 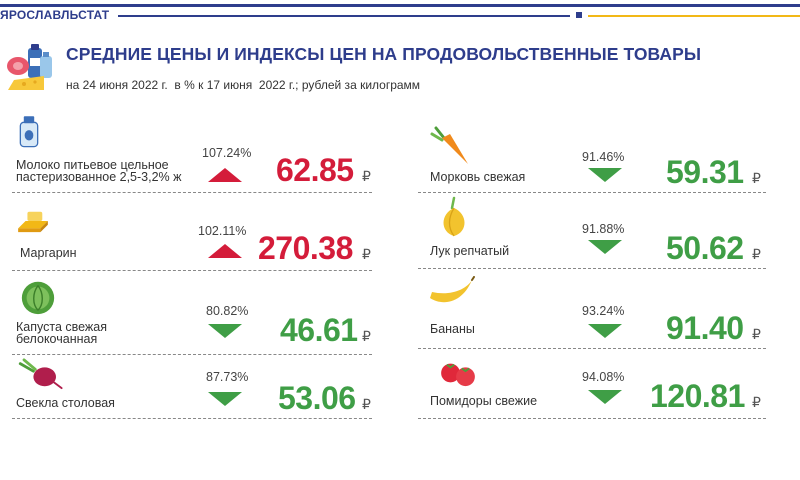 I want to click on carrot-icon, so click(x=449, y=145).